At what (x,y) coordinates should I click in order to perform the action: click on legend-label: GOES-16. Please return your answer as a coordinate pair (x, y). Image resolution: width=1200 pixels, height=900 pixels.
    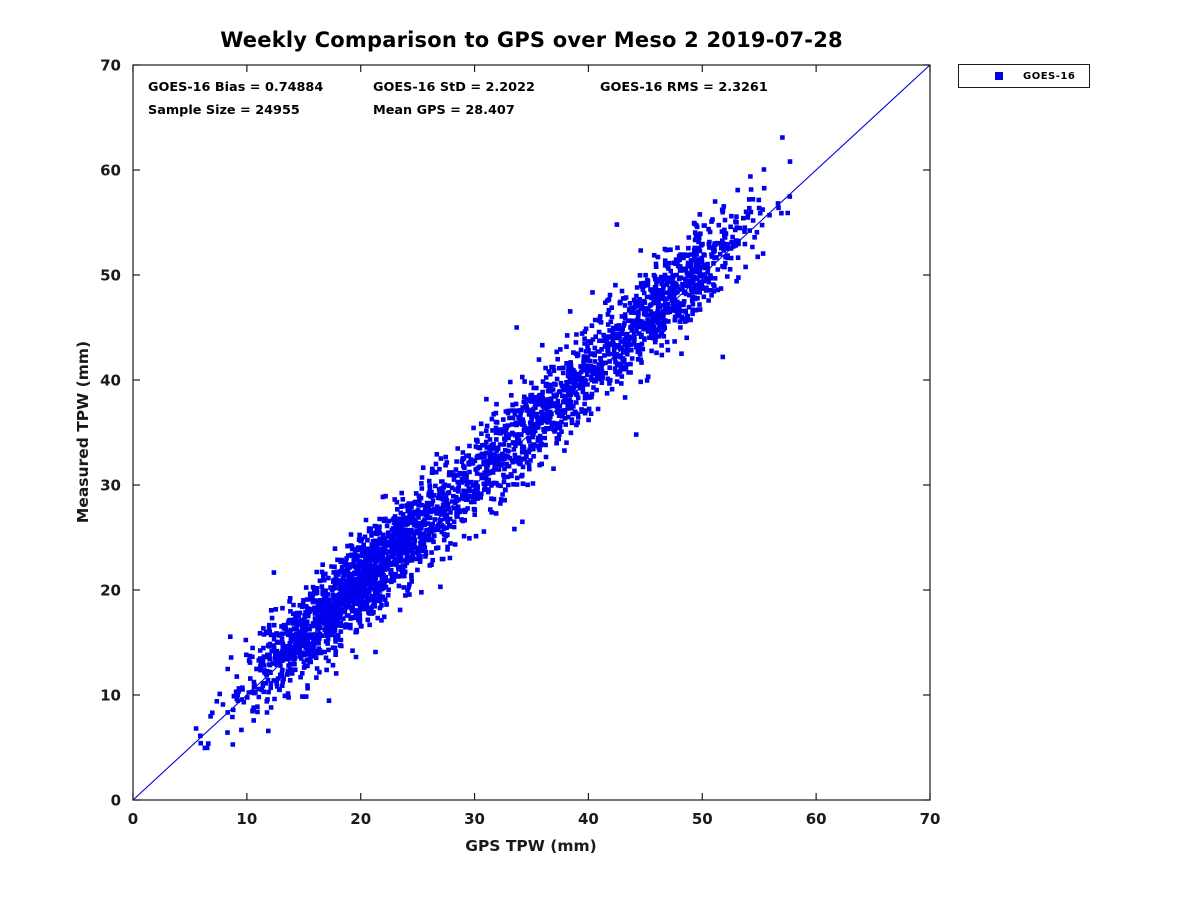
    Looking at the image, I should click on (1049, 76).